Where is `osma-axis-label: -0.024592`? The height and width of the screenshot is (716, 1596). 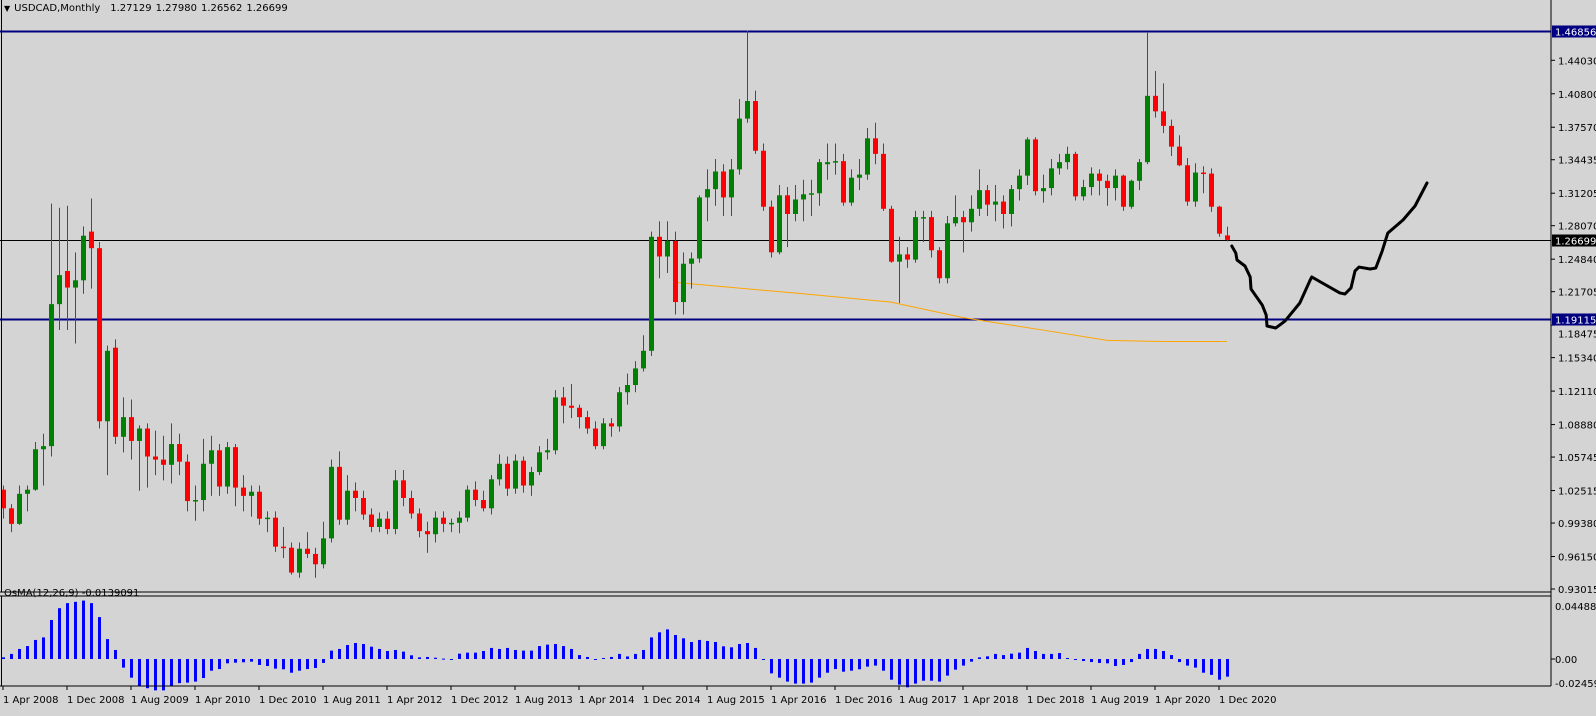 osma-axis-label: -0.024592 is located at coordinates (1575, 684).